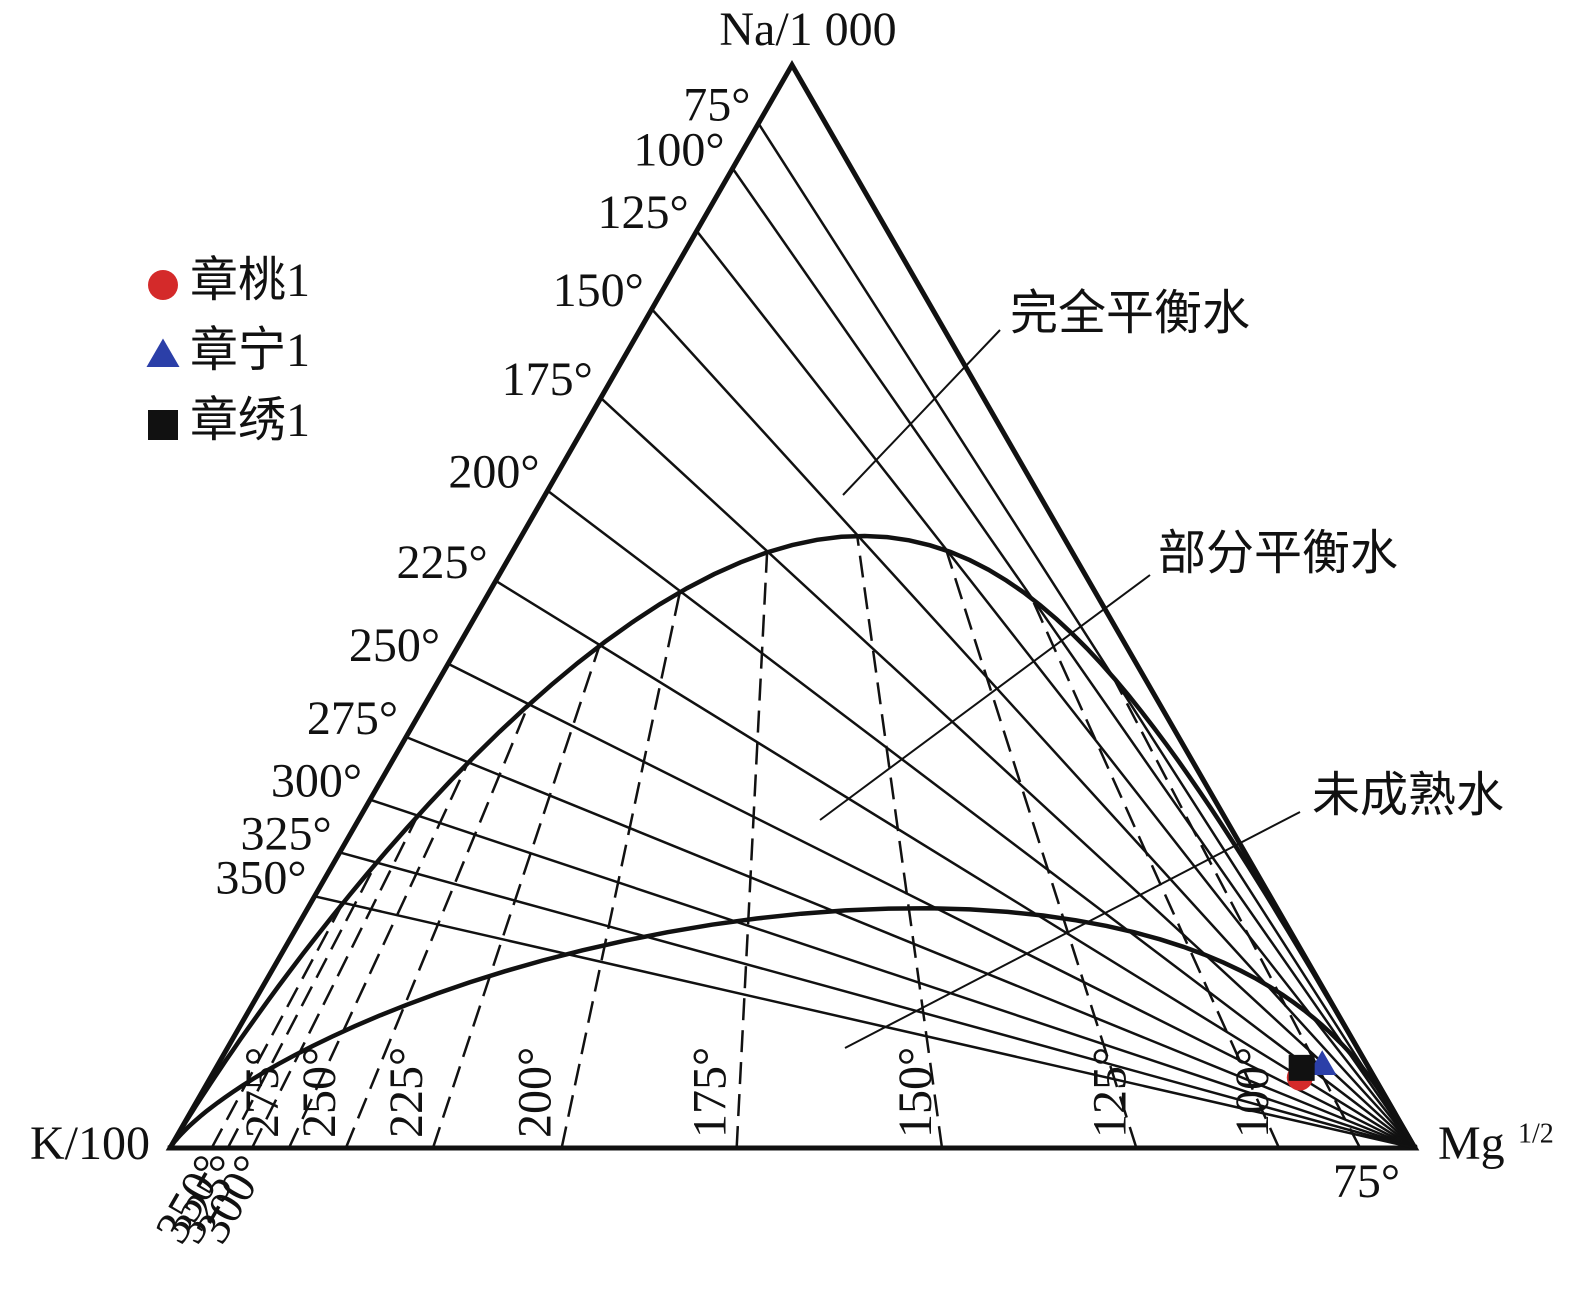 The height and width of the screenshot is (1290, 1575). I want to click on na-k-isotherm-label: 75°, so click(716, 104).